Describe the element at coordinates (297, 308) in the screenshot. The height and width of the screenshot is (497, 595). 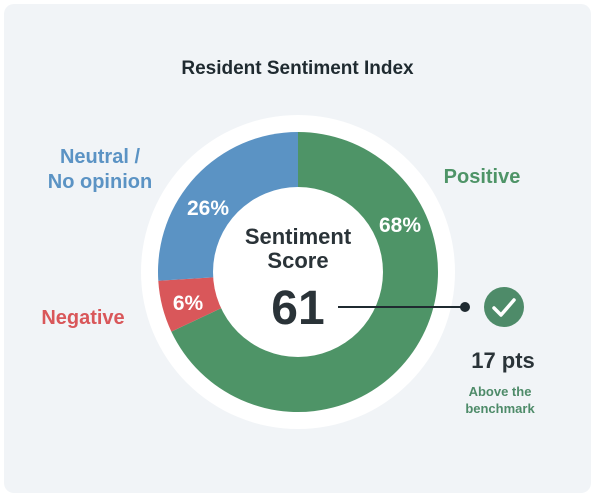
I see `center-score-value: 61` at that location.